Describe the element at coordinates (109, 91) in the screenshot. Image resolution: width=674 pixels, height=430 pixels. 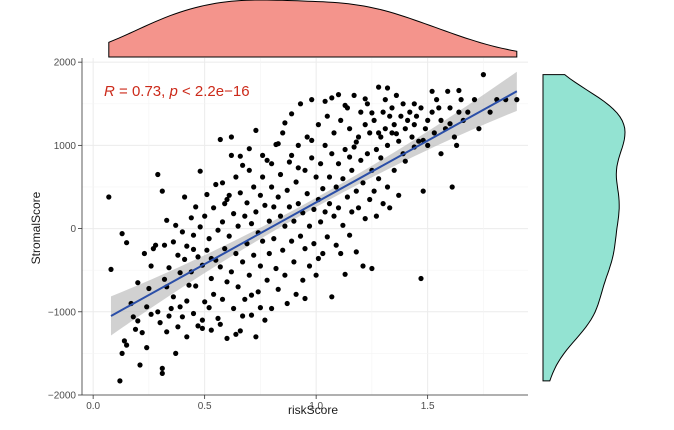
I see `annotation-r: R` at that location.